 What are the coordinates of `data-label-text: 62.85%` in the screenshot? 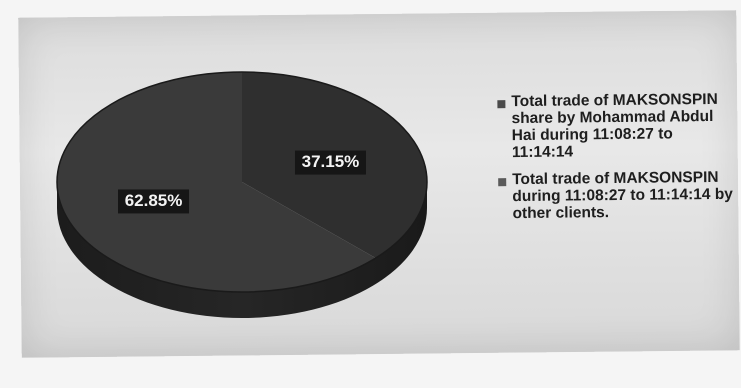 It's located at (154, 200).